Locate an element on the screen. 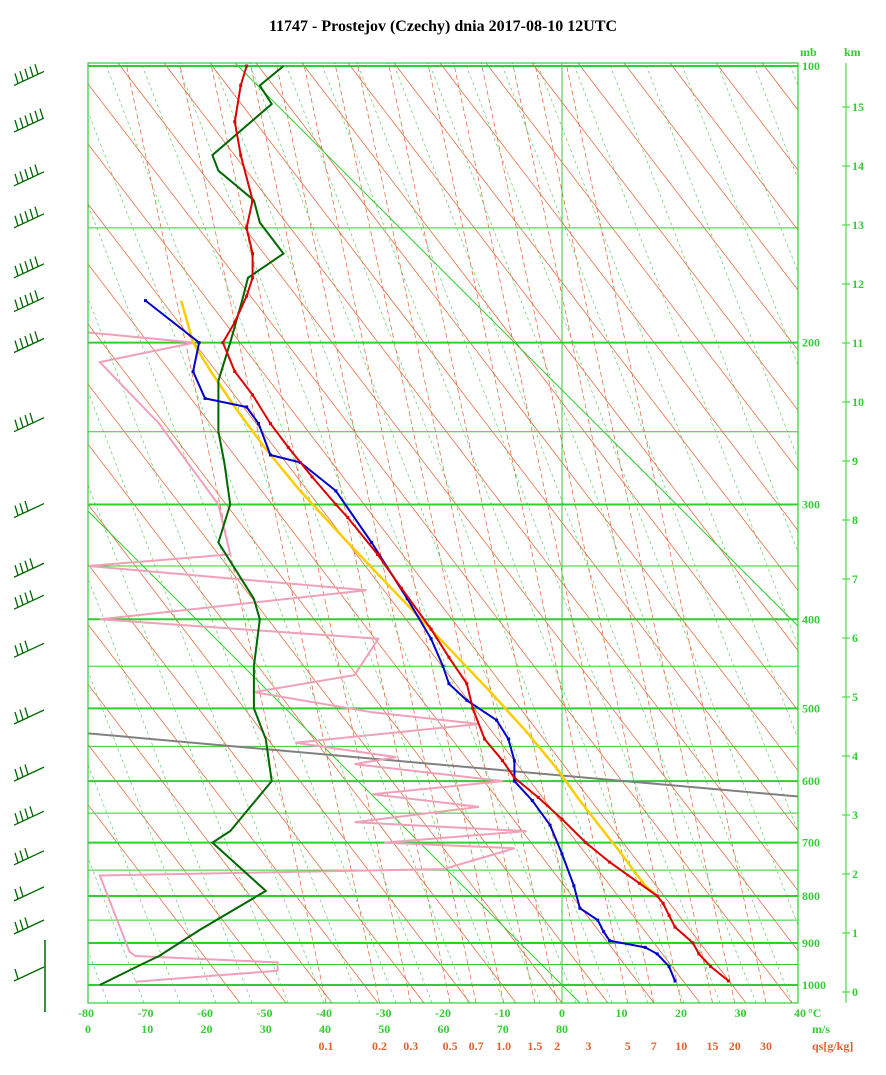 The width and height of the screenshot is (886, 1075). wind-tick-label: 20 is located at coordinates (207, 1029).